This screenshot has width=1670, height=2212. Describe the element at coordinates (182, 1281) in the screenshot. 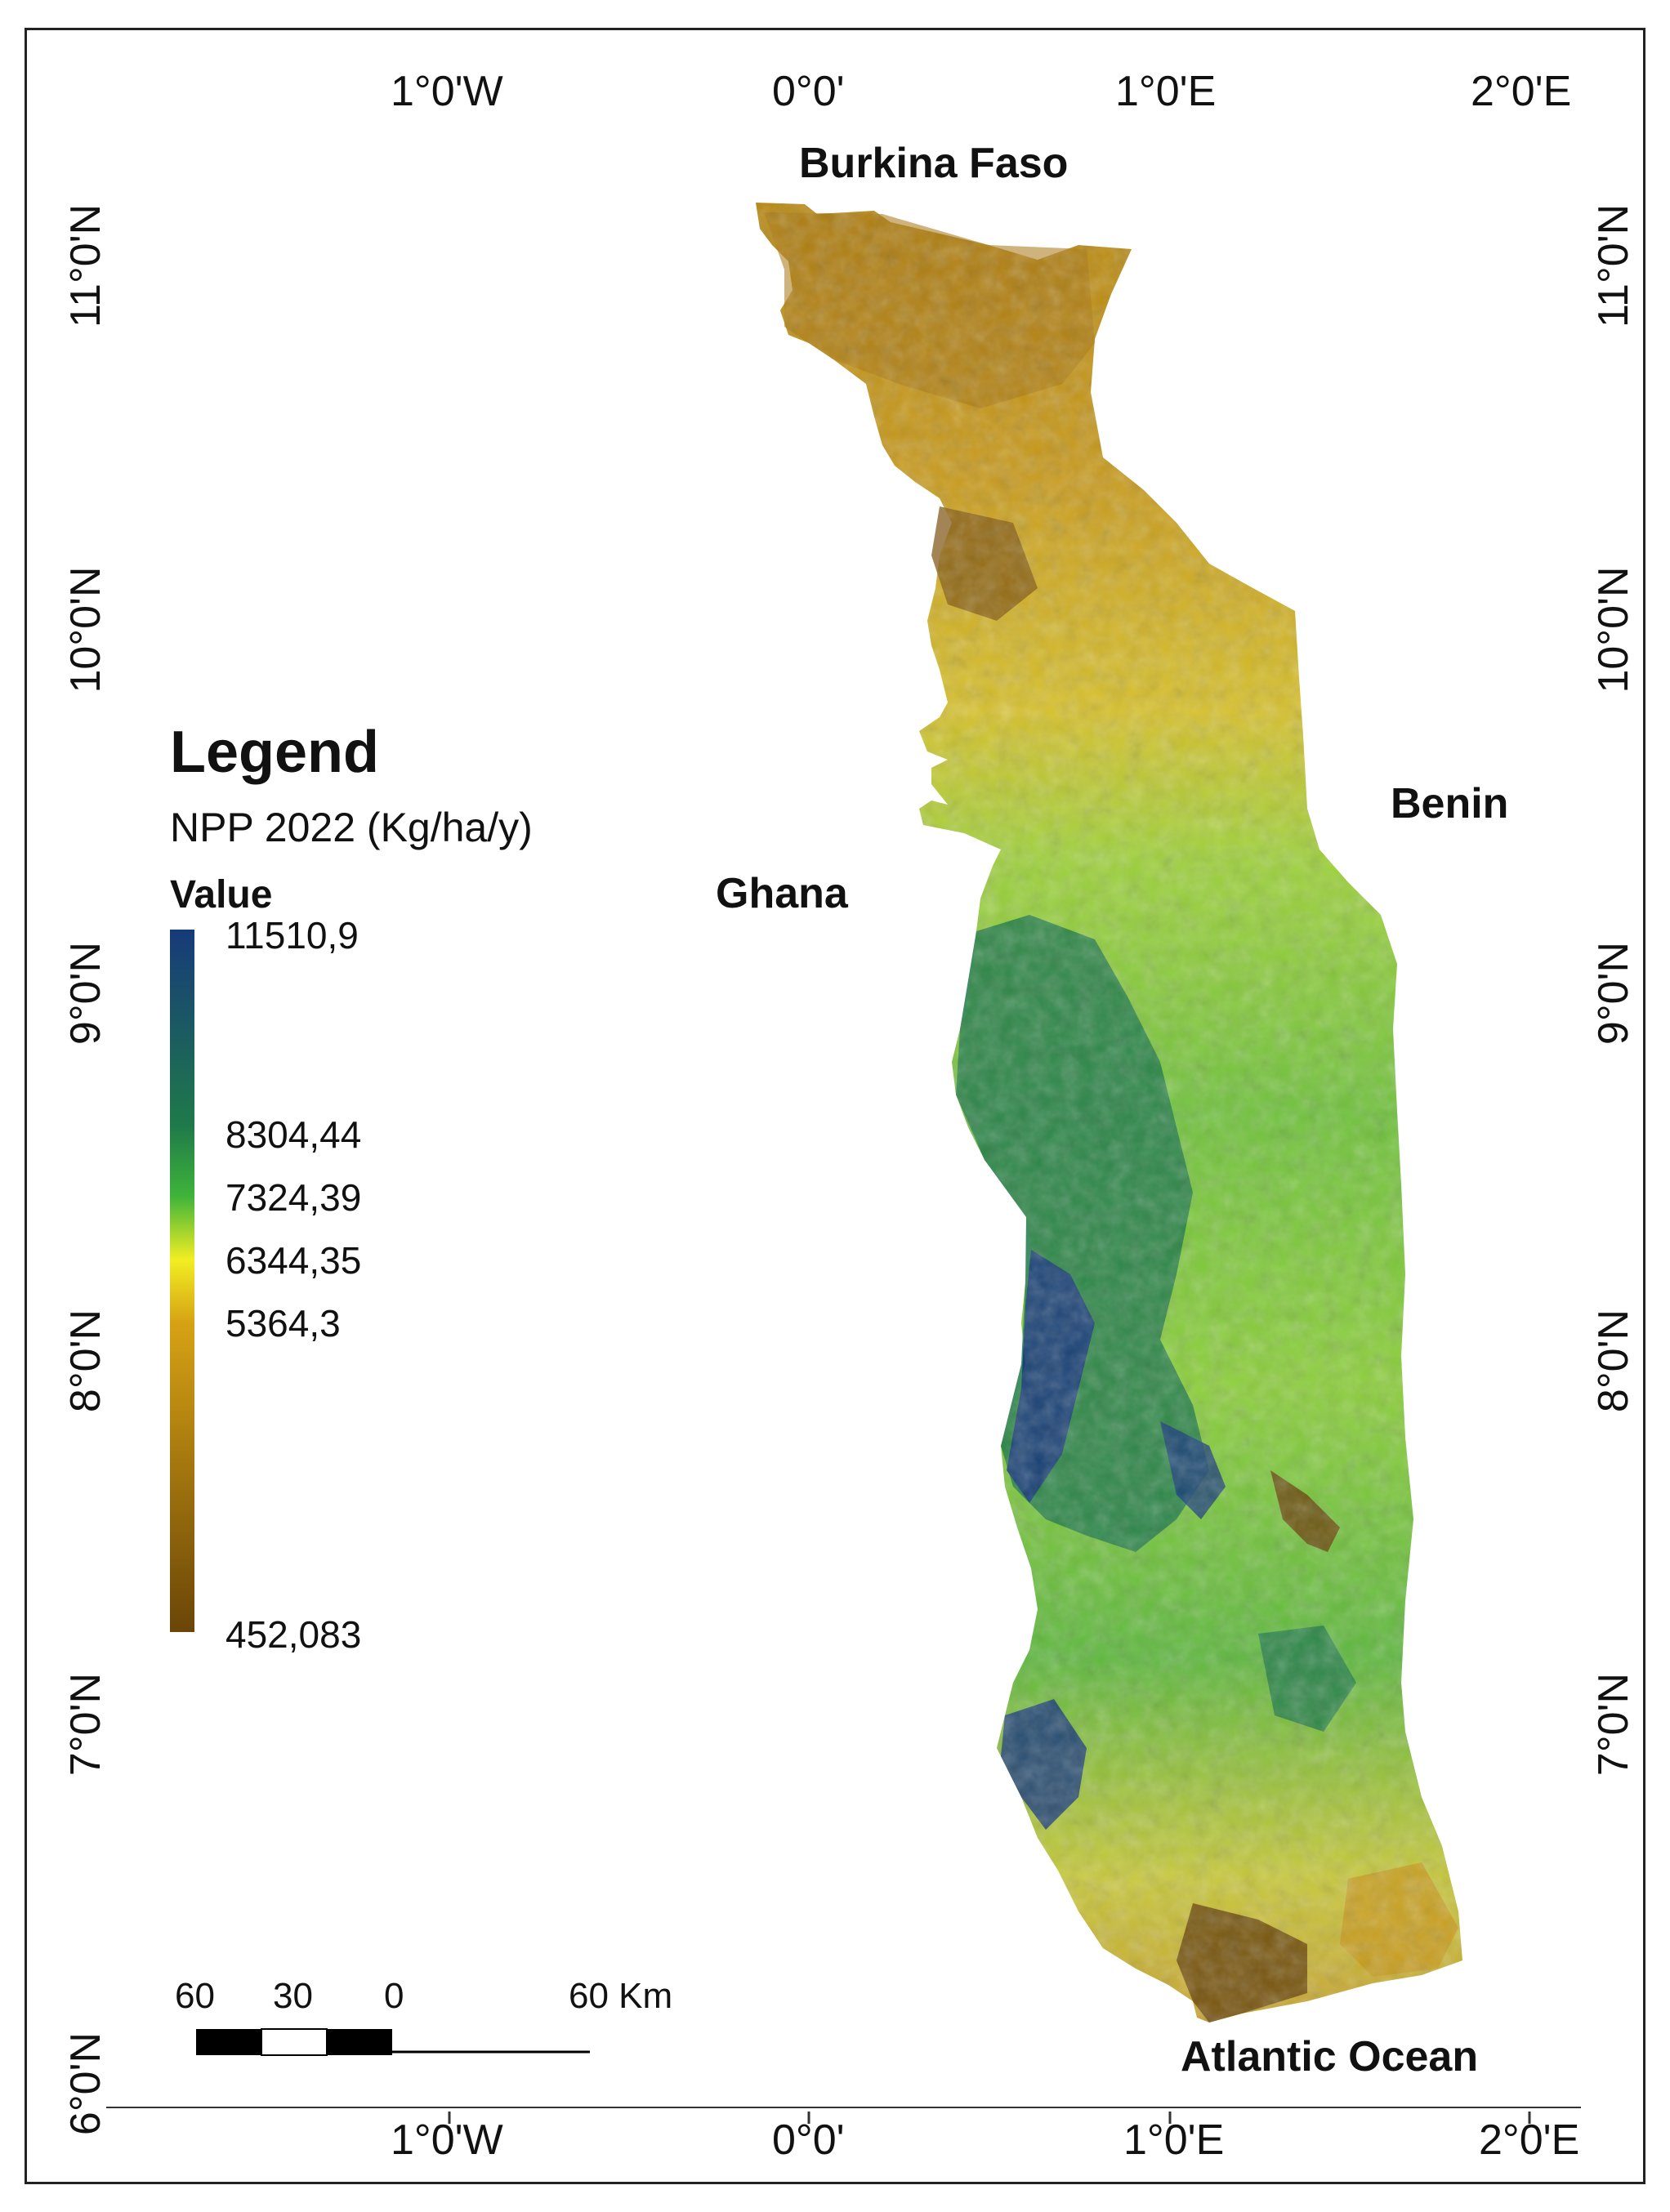

I see `legend-color-ramp` at that location.